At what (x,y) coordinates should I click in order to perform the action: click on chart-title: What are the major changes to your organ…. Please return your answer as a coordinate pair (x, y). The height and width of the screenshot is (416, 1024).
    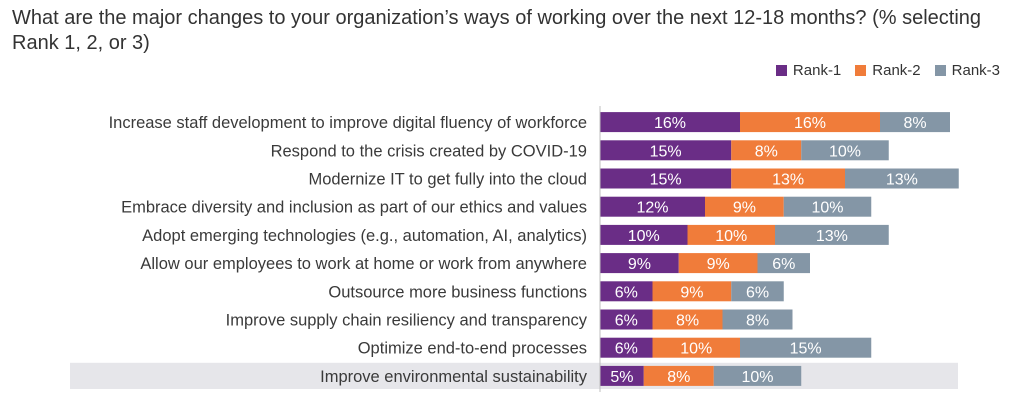
    Looking at the image, I should click on (497, 30).